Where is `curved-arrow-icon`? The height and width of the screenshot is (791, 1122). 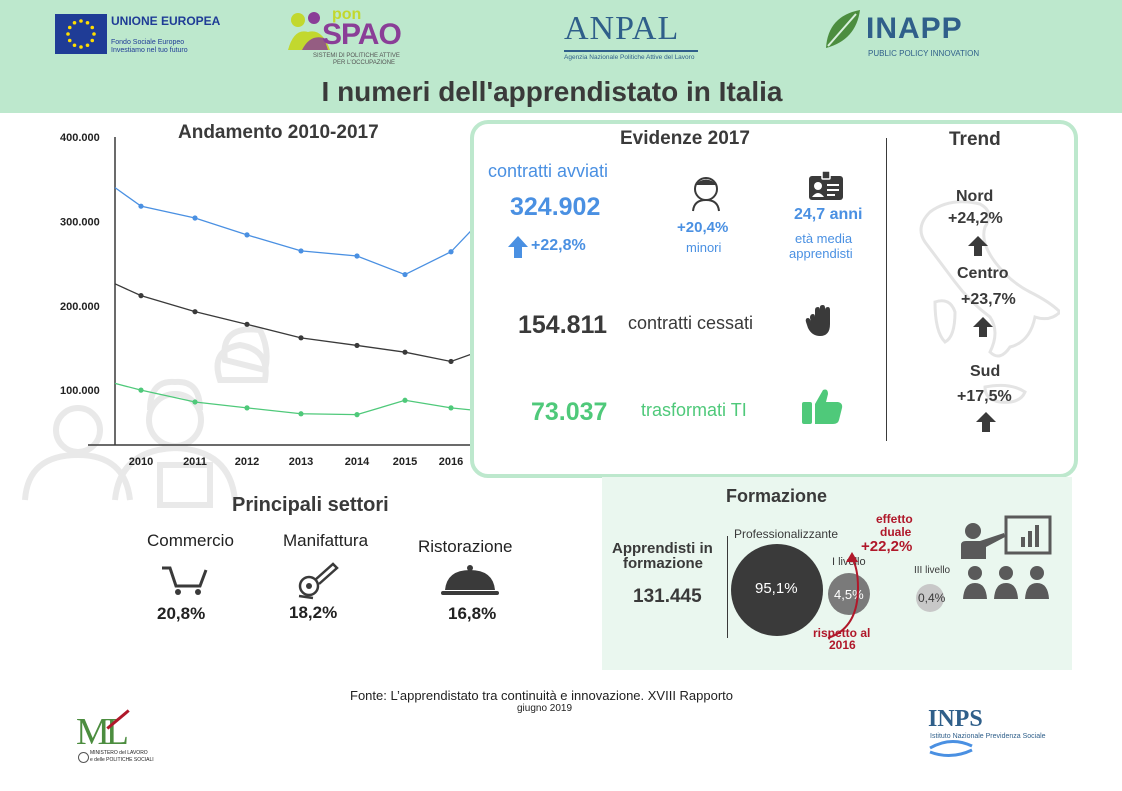
curved-arrow-icon is located at coordinates (843, 595).